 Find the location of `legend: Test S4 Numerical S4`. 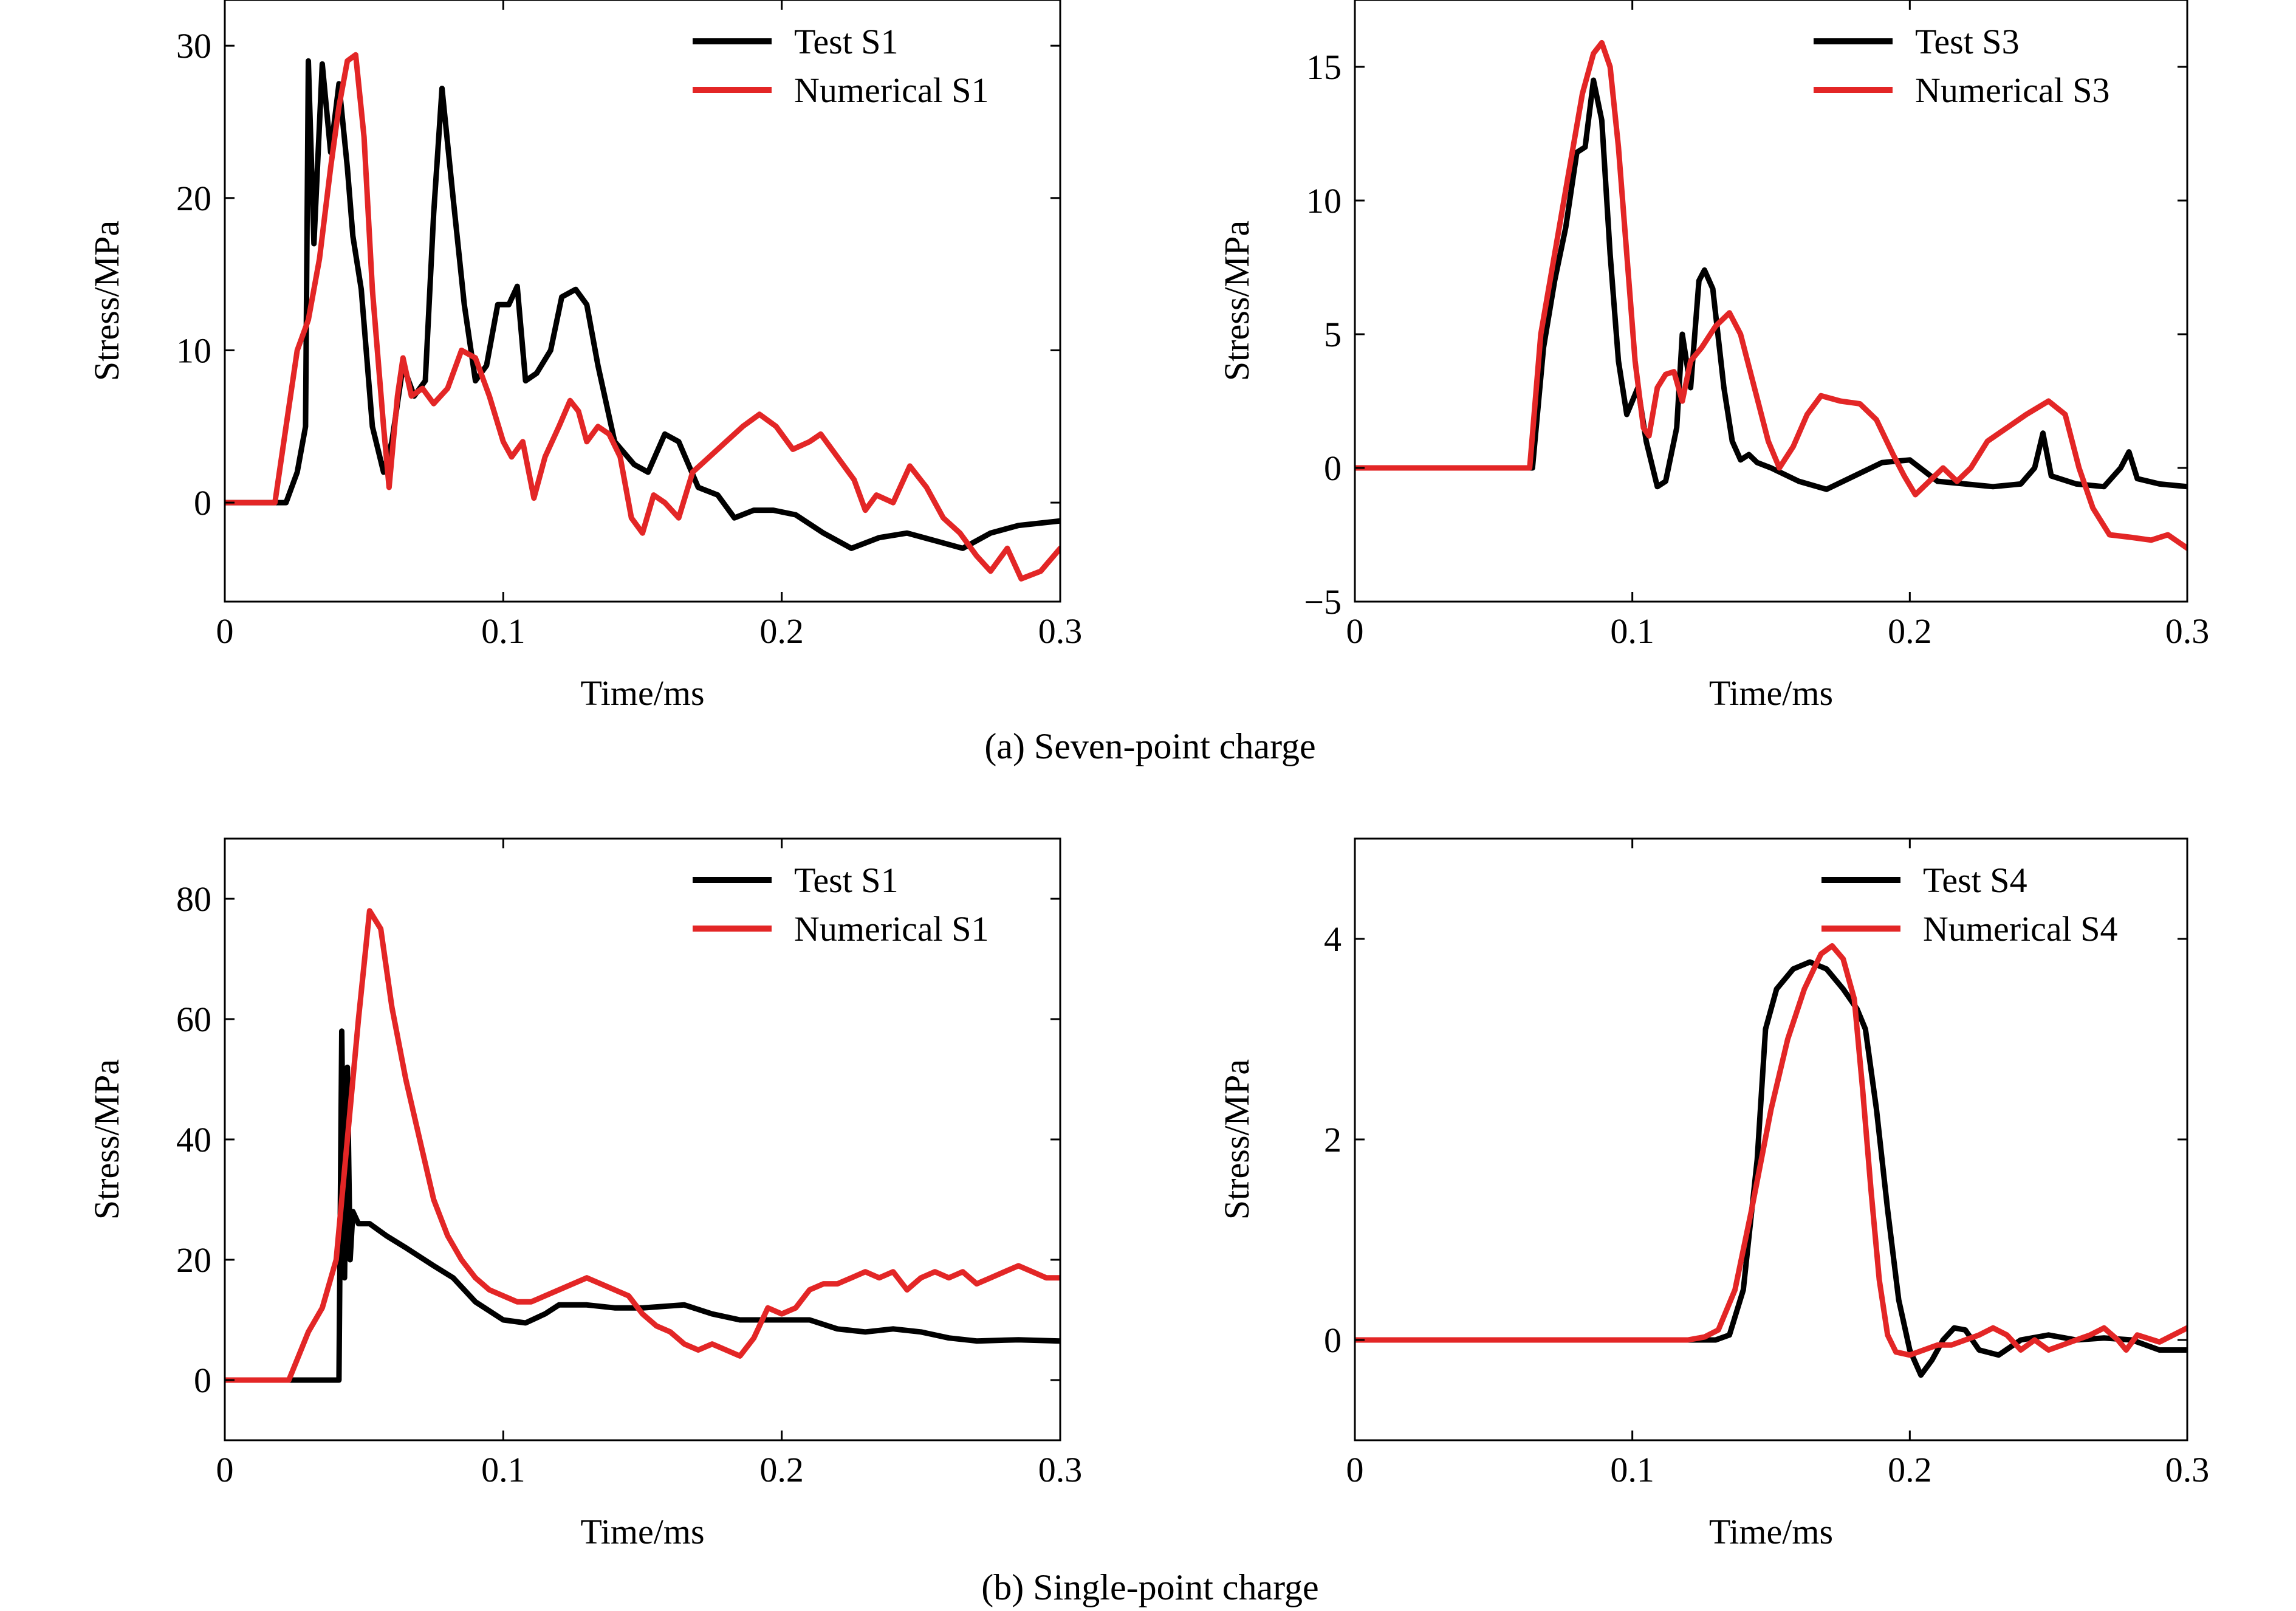

legend: Test S4 Numerical S4 is located at coordinates (1969, 904).